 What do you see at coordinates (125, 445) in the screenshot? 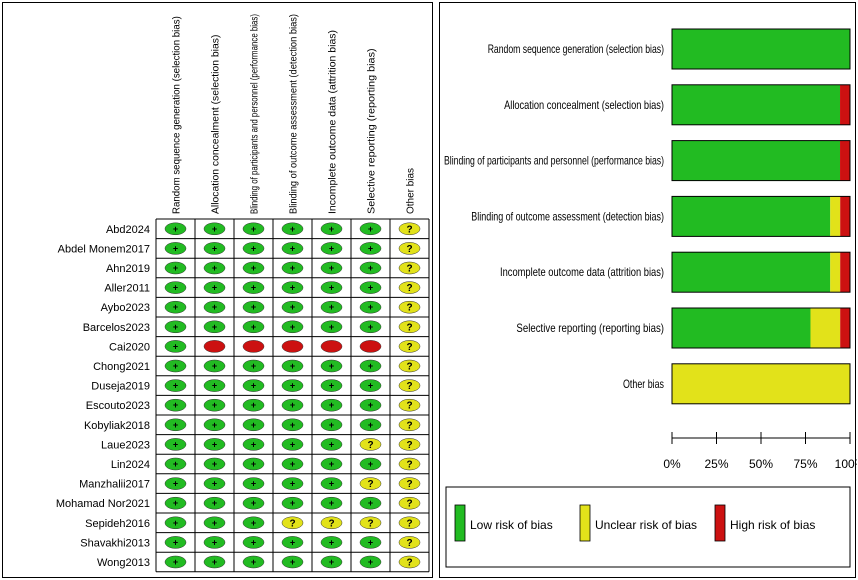
I see `study-label-laue2023: Laue2023` at bounding box center [125, 445].